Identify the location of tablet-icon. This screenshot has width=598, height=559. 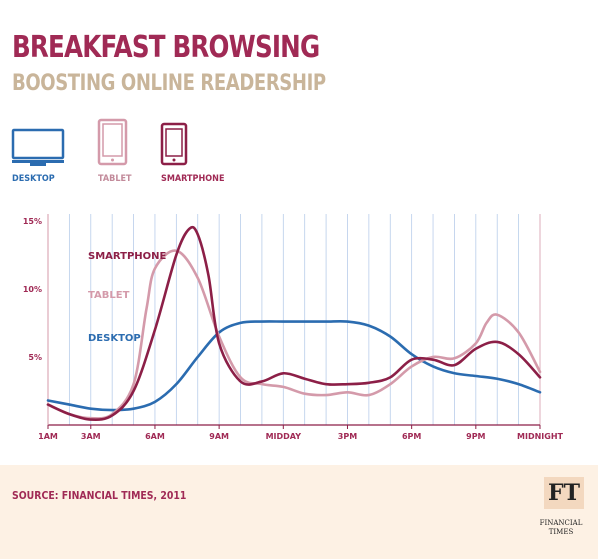
(112, 142).